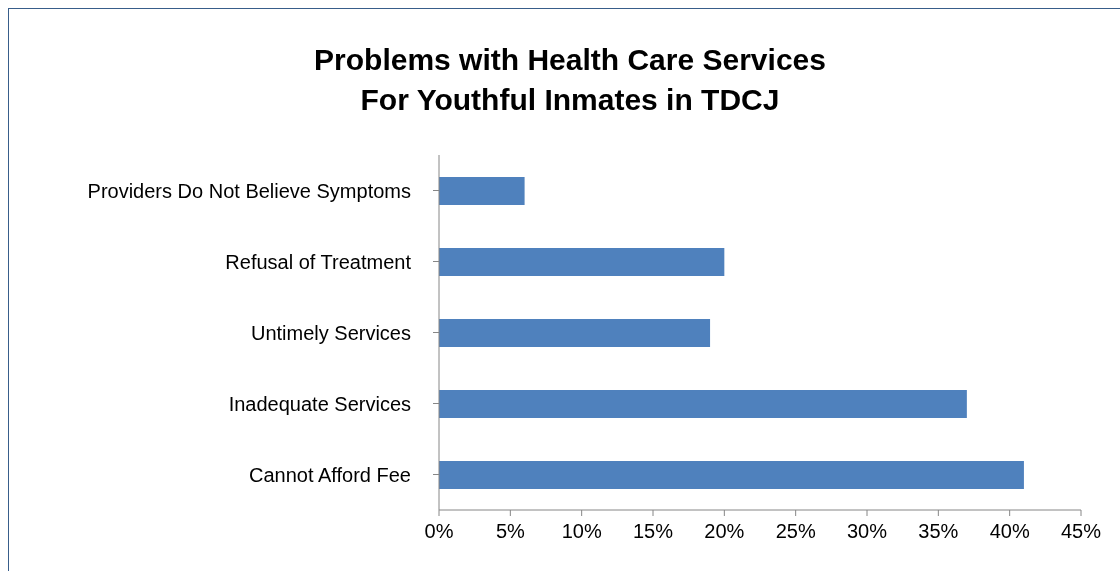 This screenshot has height=571, width=1120. What do you see at coordinates (1081, 531) in the screenshot?
I see `x-tick-label: 45%` at bounding box center [1081, 531].